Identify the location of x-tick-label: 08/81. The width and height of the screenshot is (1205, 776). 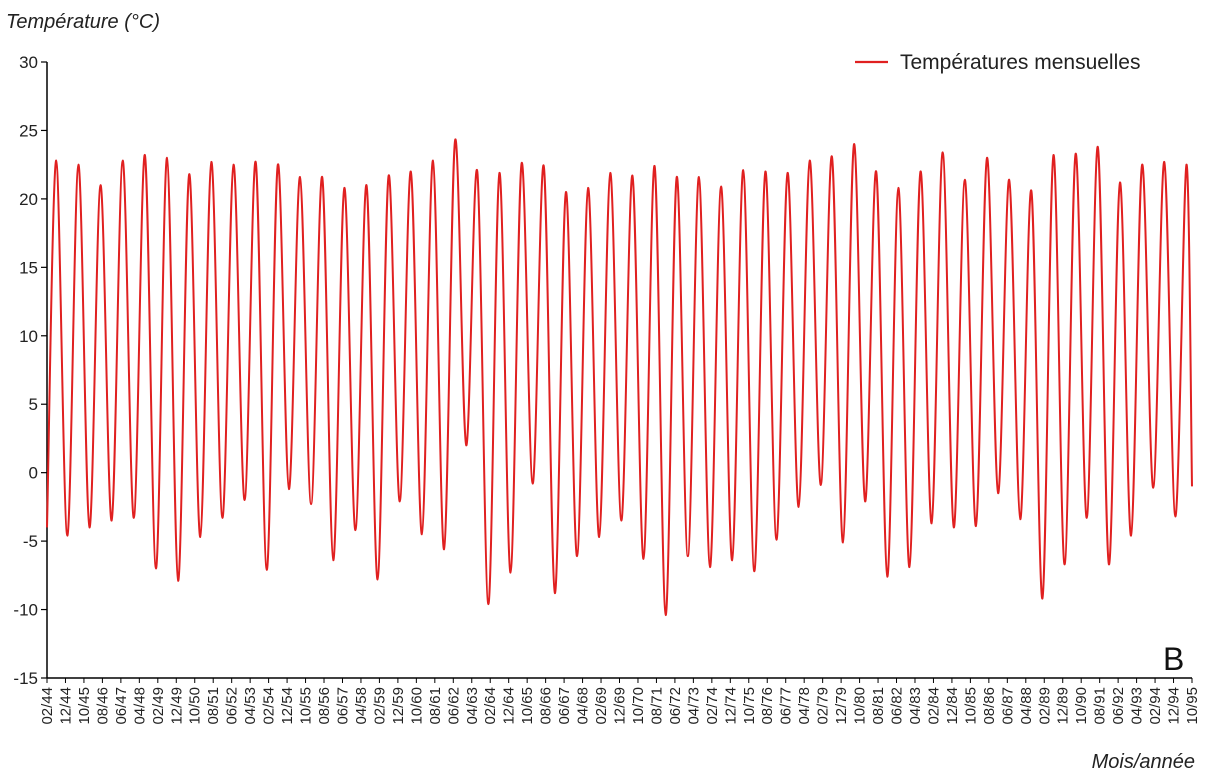
(878, 706).